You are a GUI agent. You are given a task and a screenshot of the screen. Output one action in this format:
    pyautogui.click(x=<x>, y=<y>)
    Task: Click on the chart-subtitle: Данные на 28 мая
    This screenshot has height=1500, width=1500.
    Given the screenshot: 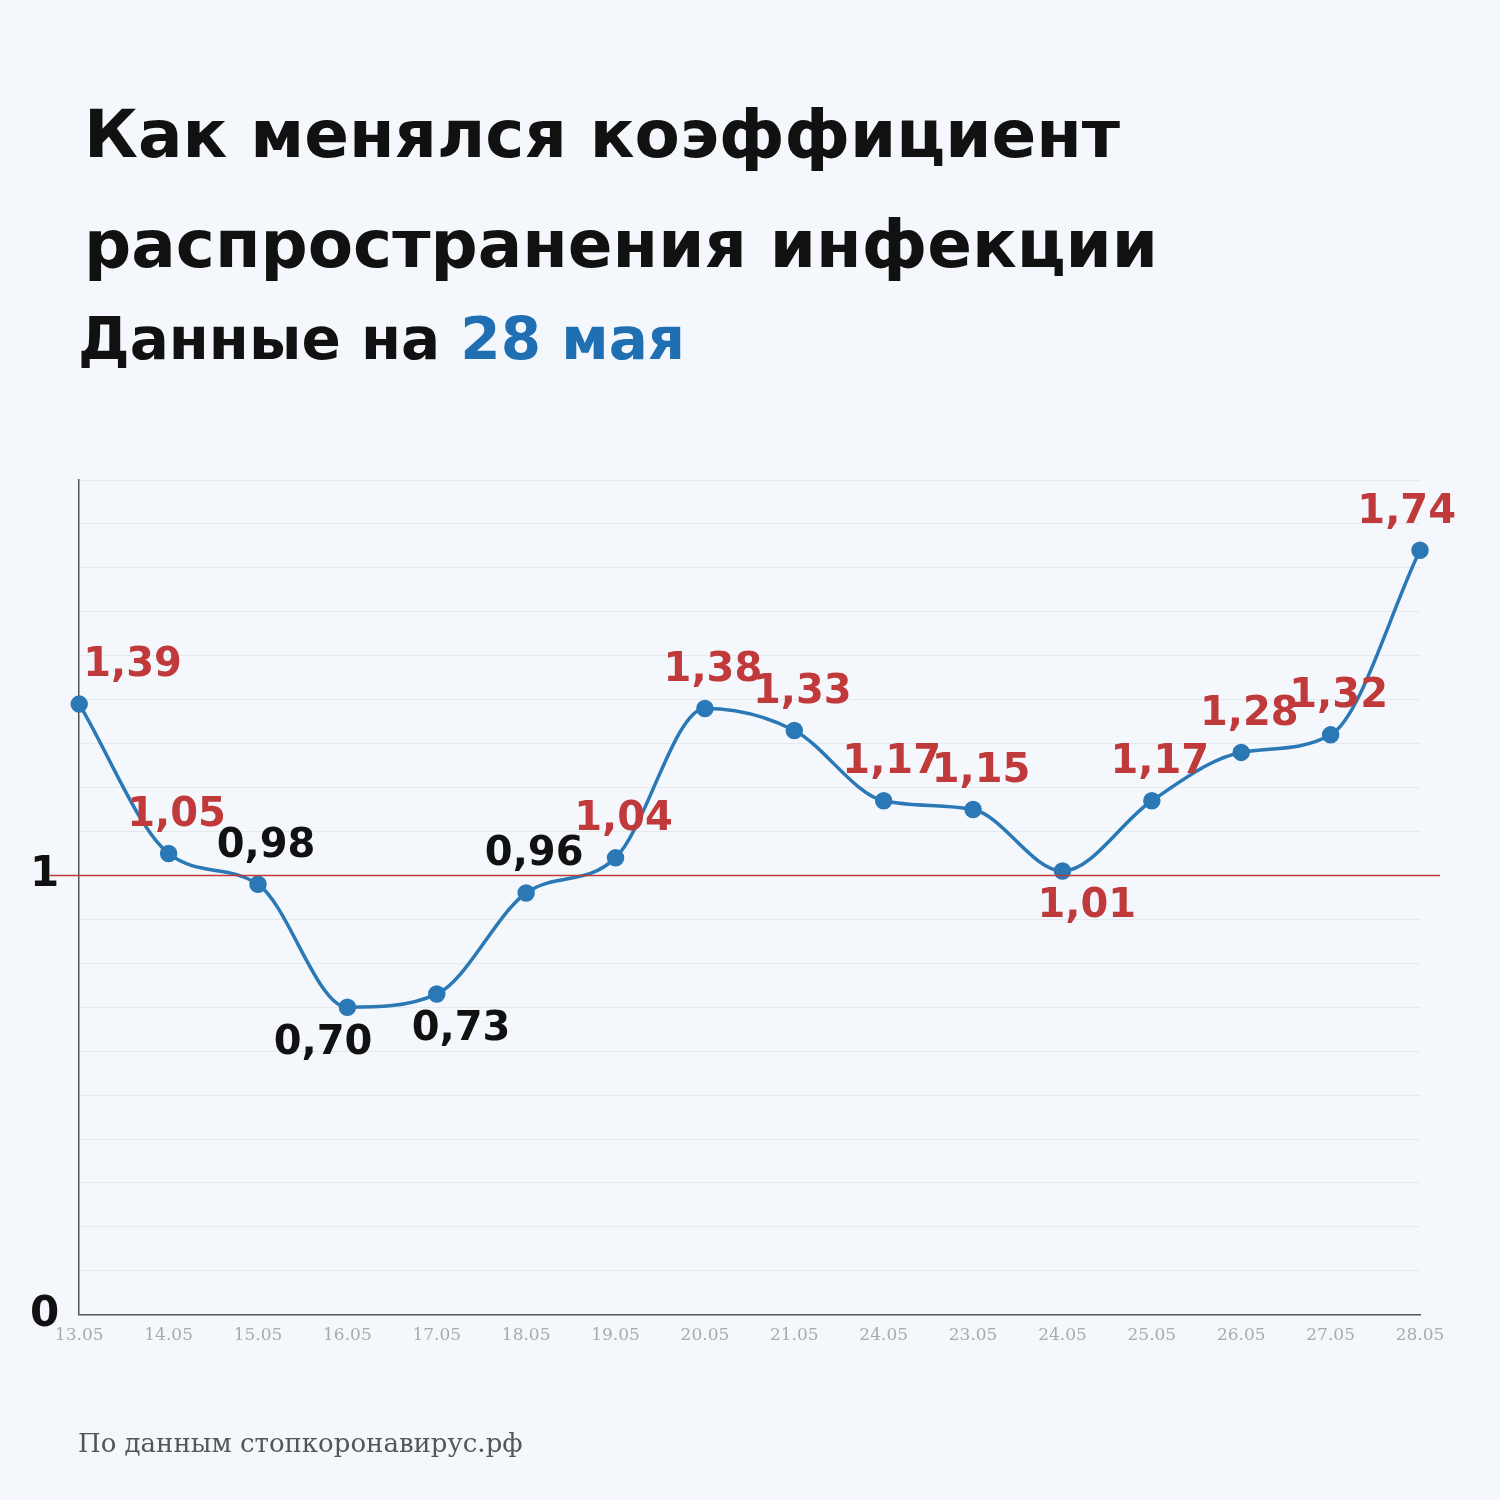 What is the action you would take?
    pyautogui.click(x=382, y=339)
    